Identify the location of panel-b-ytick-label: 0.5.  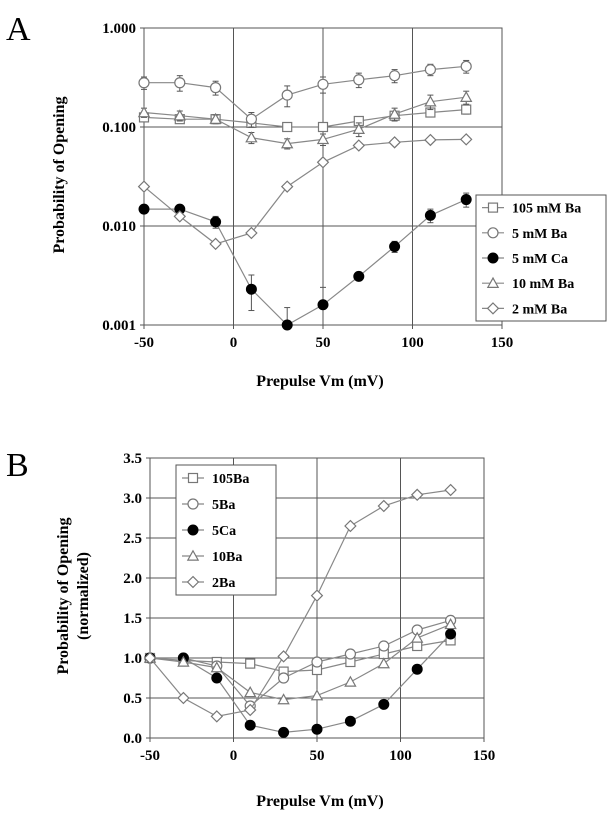
(132, 699).